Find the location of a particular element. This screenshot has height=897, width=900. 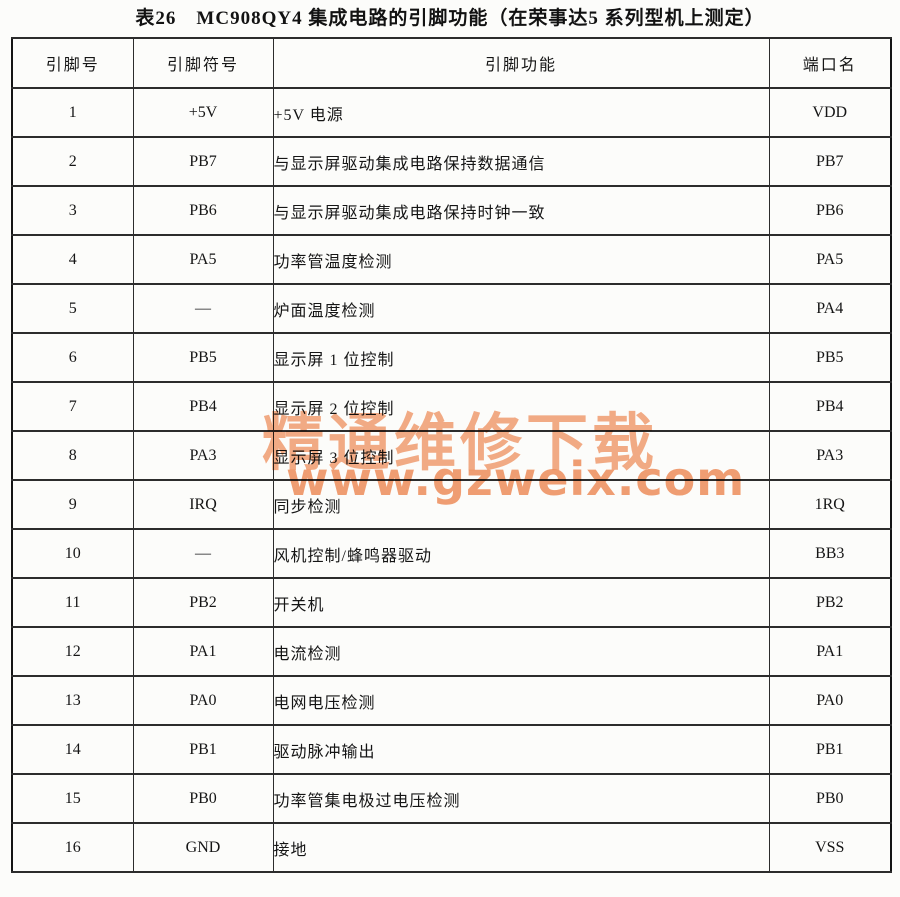

port-name-cell: PA5 is located at coordinates (830, 259).